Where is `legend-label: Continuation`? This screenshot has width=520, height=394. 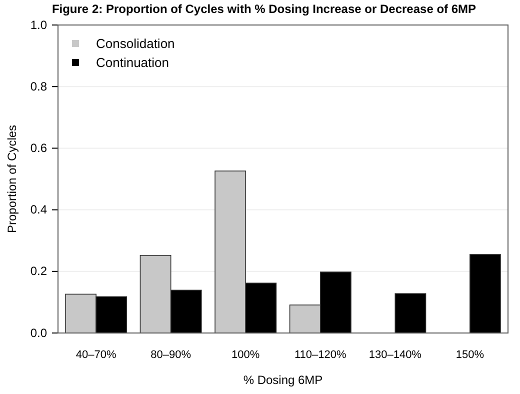 legend-label: Continuation is located at coordinates (132, 62).